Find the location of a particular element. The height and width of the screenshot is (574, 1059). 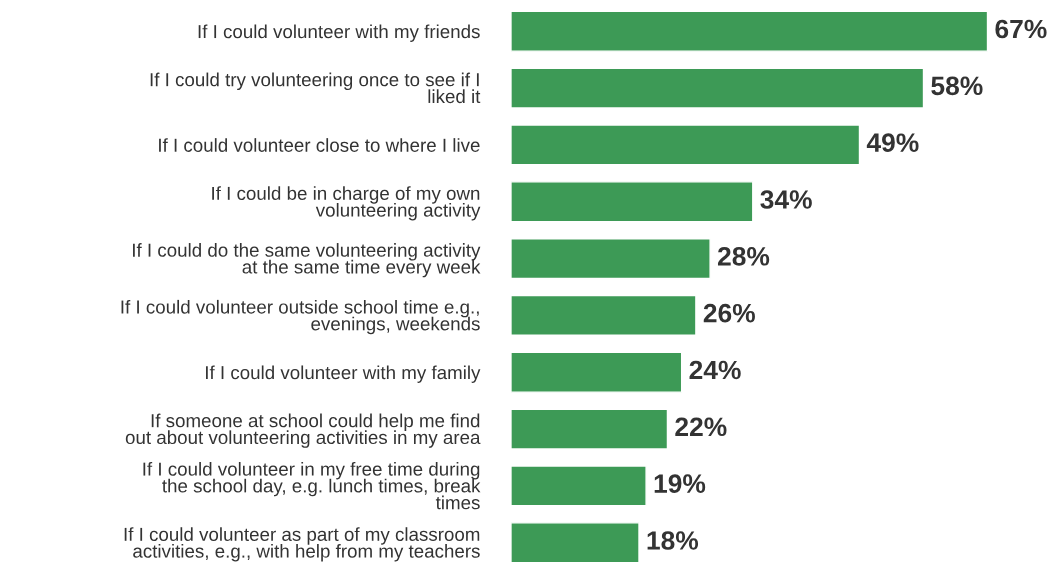

data-label: 58% is located at coordinates (957, 86).